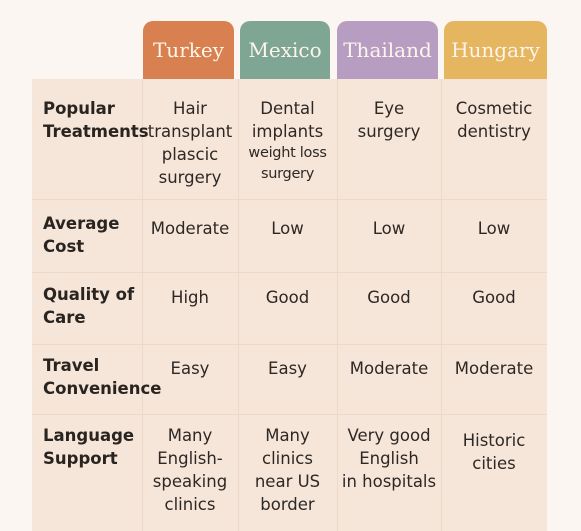 The image size is (581, 531). What do you see at coordinates (287, 481) in the screenshot?
I see `cell-text-line: near US` at bounding box center [287, 481].